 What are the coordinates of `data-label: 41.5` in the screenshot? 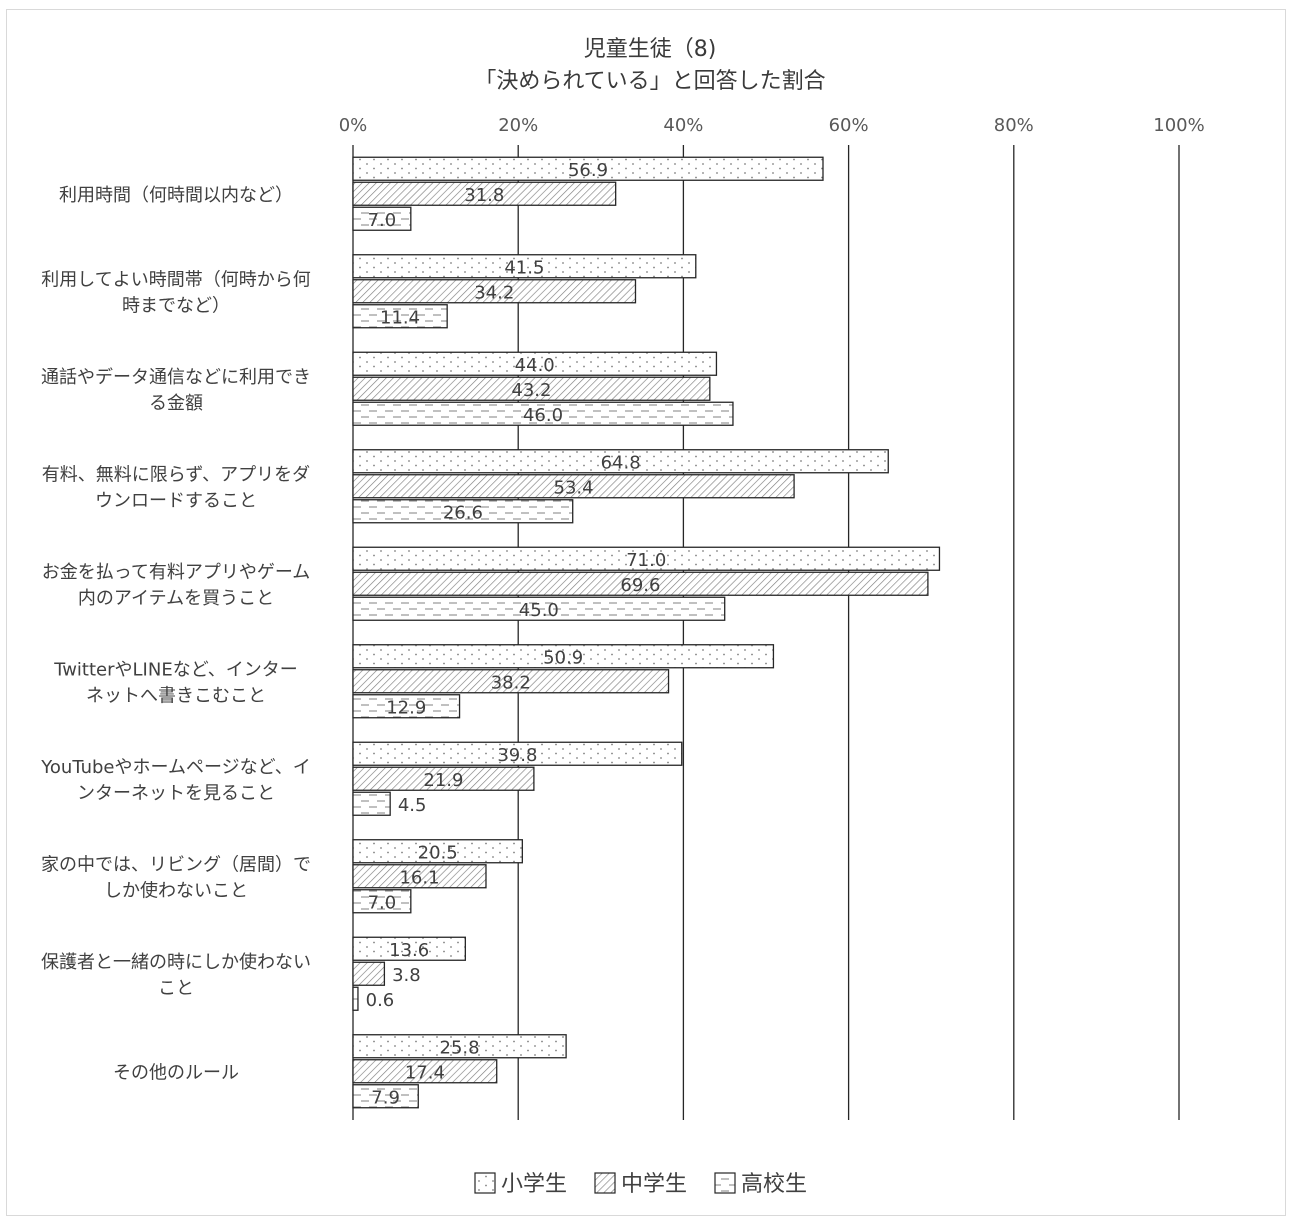 It's located at (524, 267).